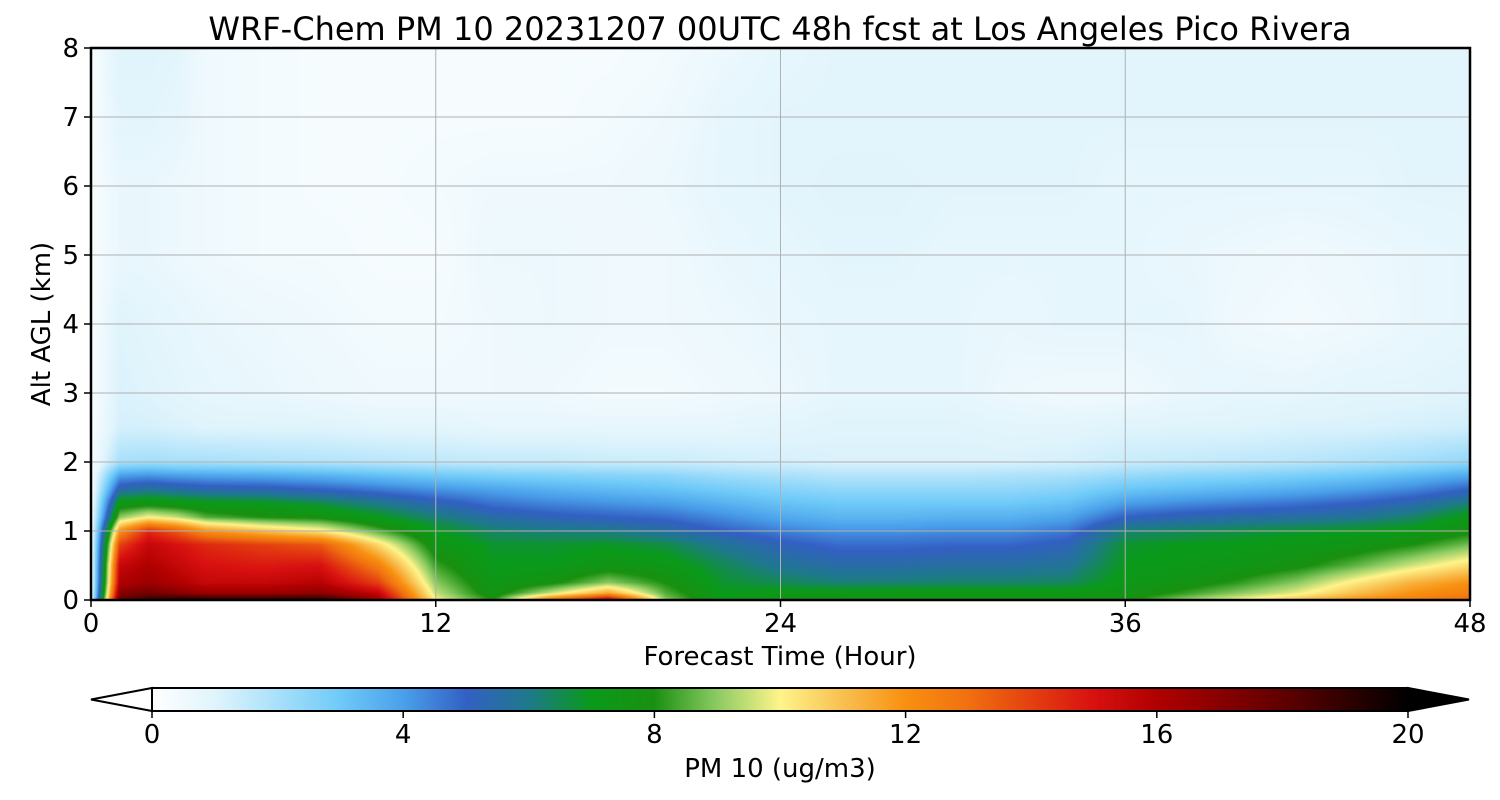 The height and width of the screenshot is (800, 1500). What do you see at coordinates (42, 324) in the screenshot?
I see `y-axis-label: Alt AGL (km)` at bounding box center [42, 324].